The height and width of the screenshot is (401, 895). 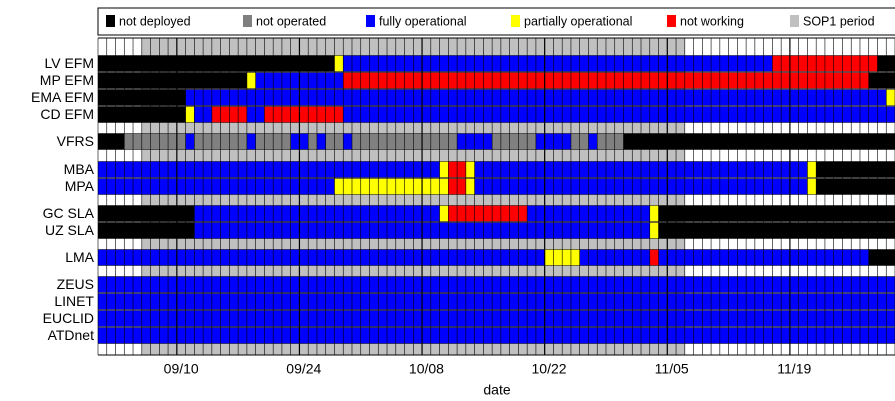 I want to click on x-tick-label: 09/10, so click(x=181, y=369).